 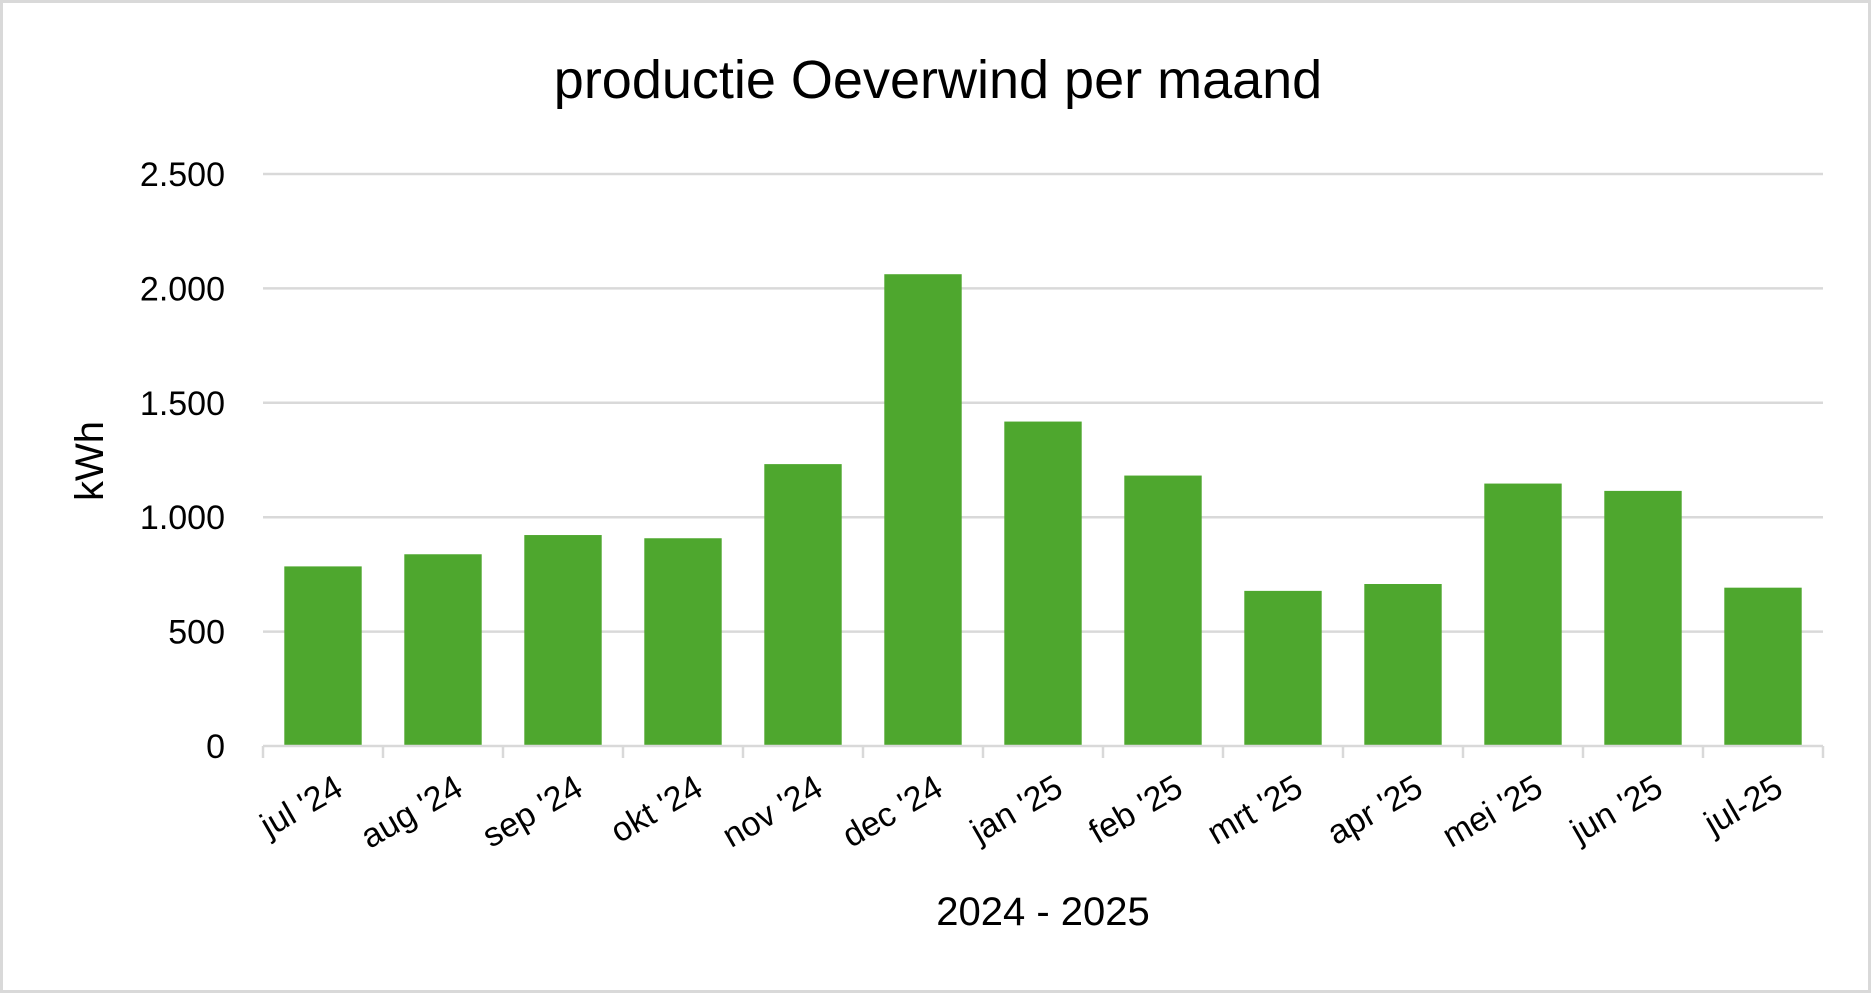 What do you see at coordinates (411, 812) in the screenshot?
I see `x-tick-label: aug '24` at bounding box center [411, 812].